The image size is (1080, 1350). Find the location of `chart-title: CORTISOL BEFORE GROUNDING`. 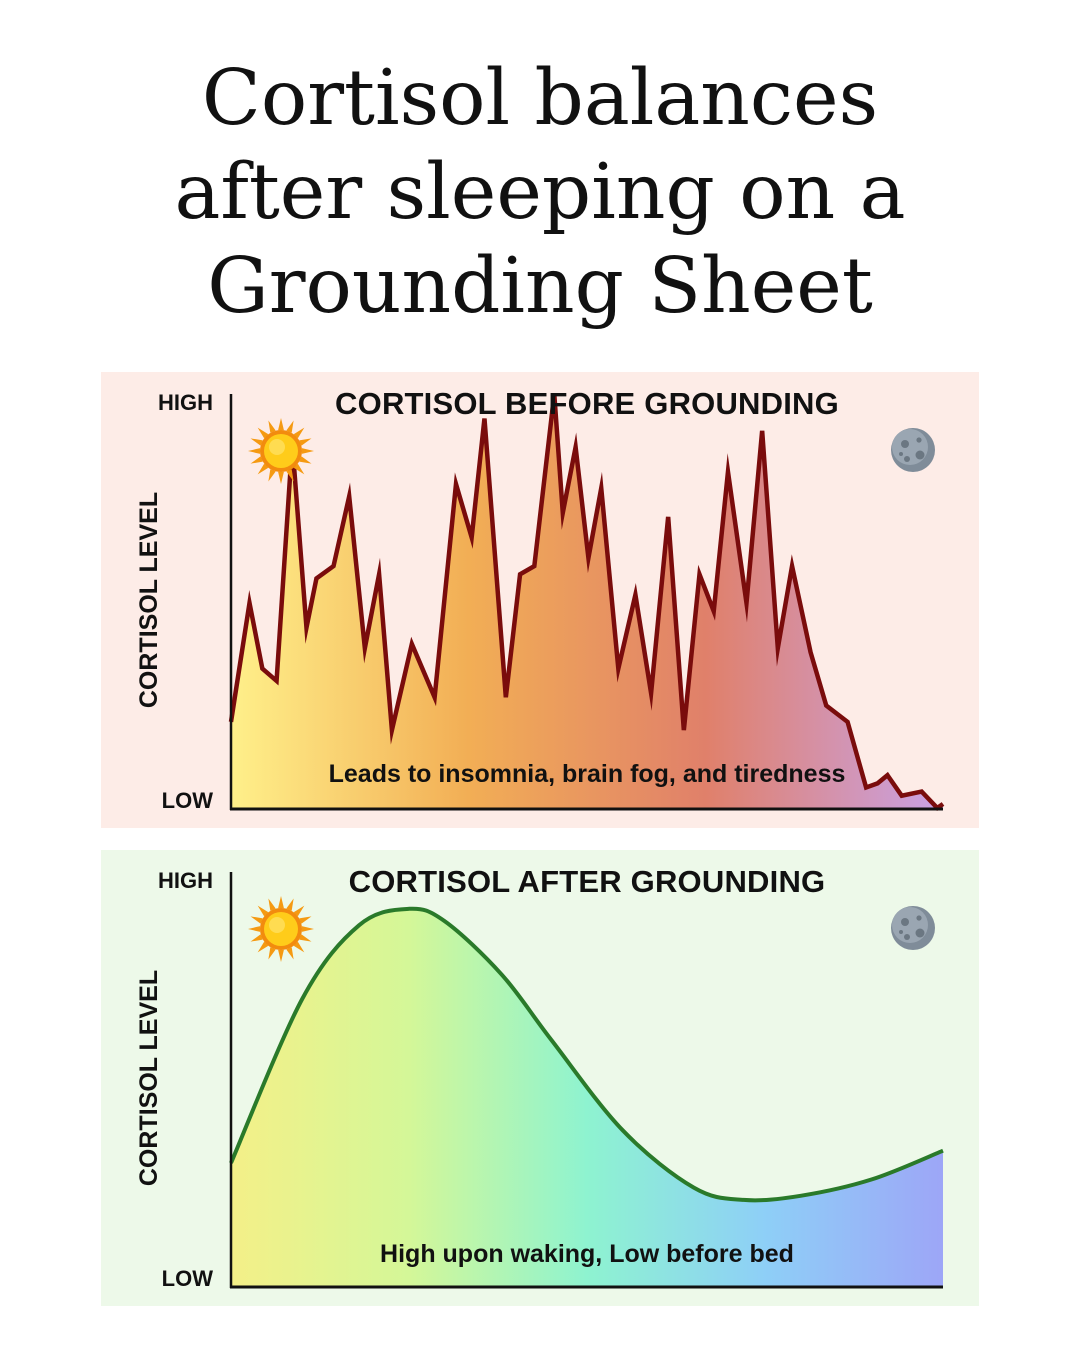

chart-title: CORTISOL BEFORE GROUNDING is located at coordinates (587, 403).